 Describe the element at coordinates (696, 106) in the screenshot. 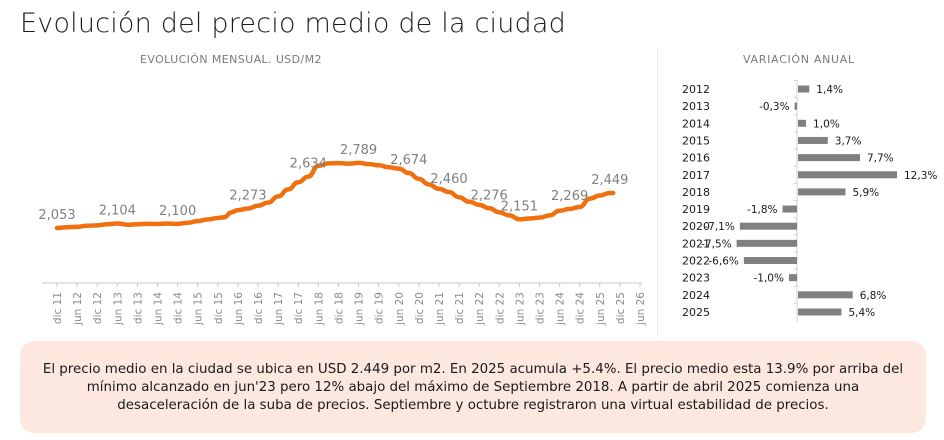

I see `year-label: 2013` at that location.